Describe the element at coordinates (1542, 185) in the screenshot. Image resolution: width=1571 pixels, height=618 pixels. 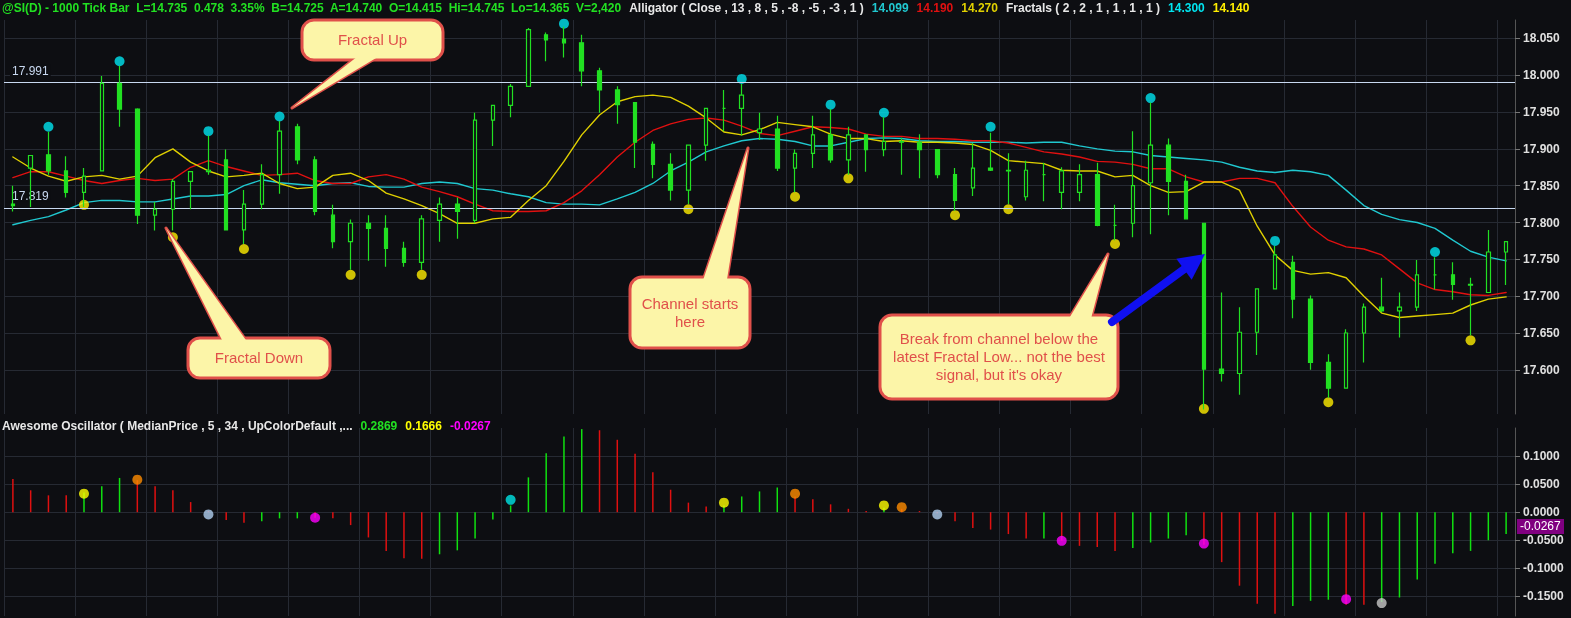
I see `y-tick-label: 17.850` at that location.